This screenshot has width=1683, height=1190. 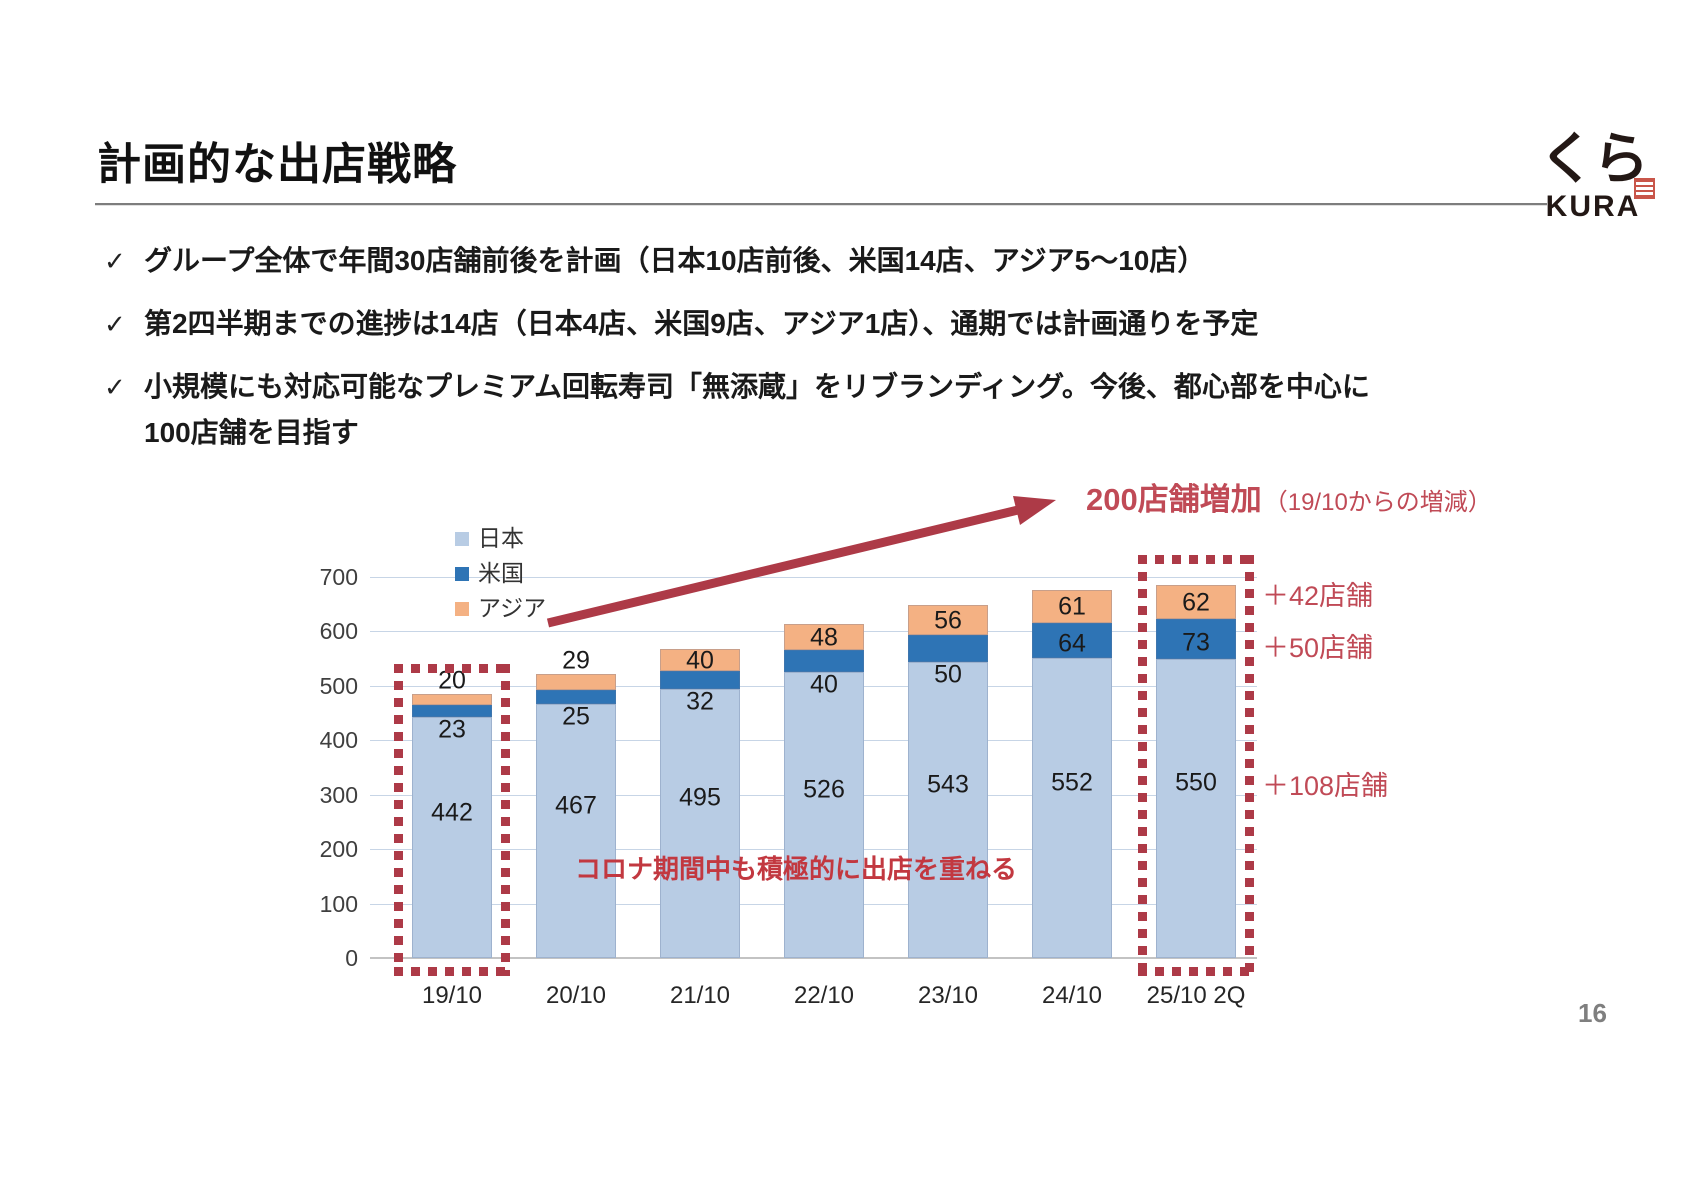 I want to click on x-axis-tick-label: 22/10, so click(x=824, y=995).